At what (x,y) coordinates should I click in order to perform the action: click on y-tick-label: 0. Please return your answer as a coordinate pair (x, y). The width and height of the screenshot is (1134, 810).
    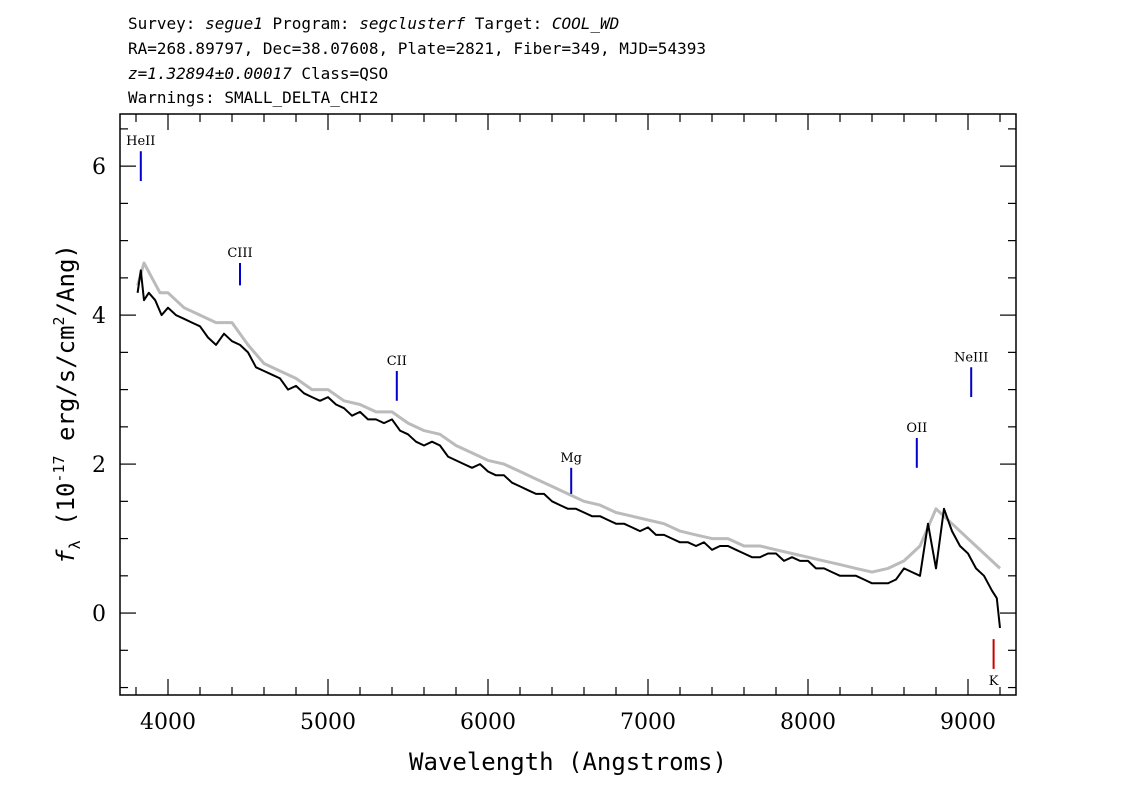
    Looking at the image, I should click on (99, 614).